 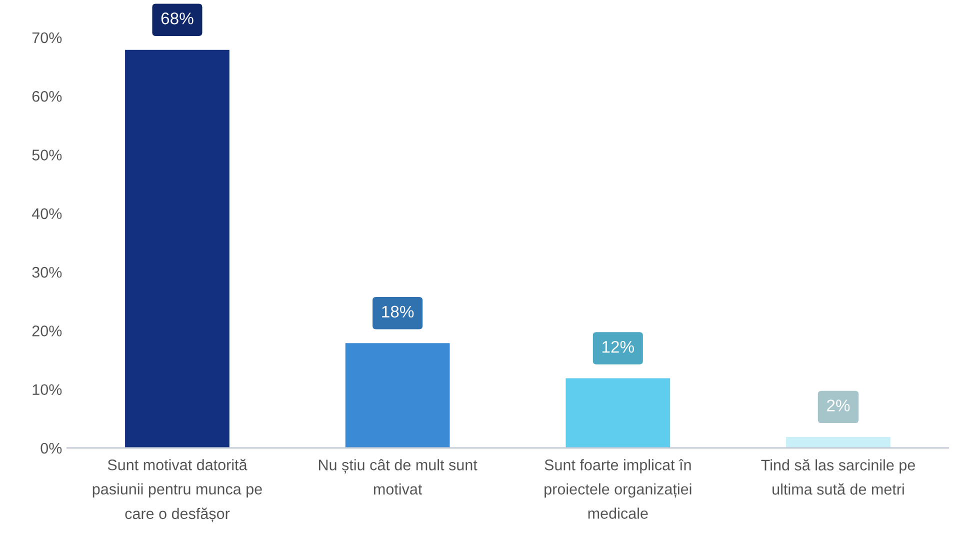 What do you see at coordinates (47, 214) in the screenshot?
I see `y-tick-label: 40%` at bounding box center [47, 214].